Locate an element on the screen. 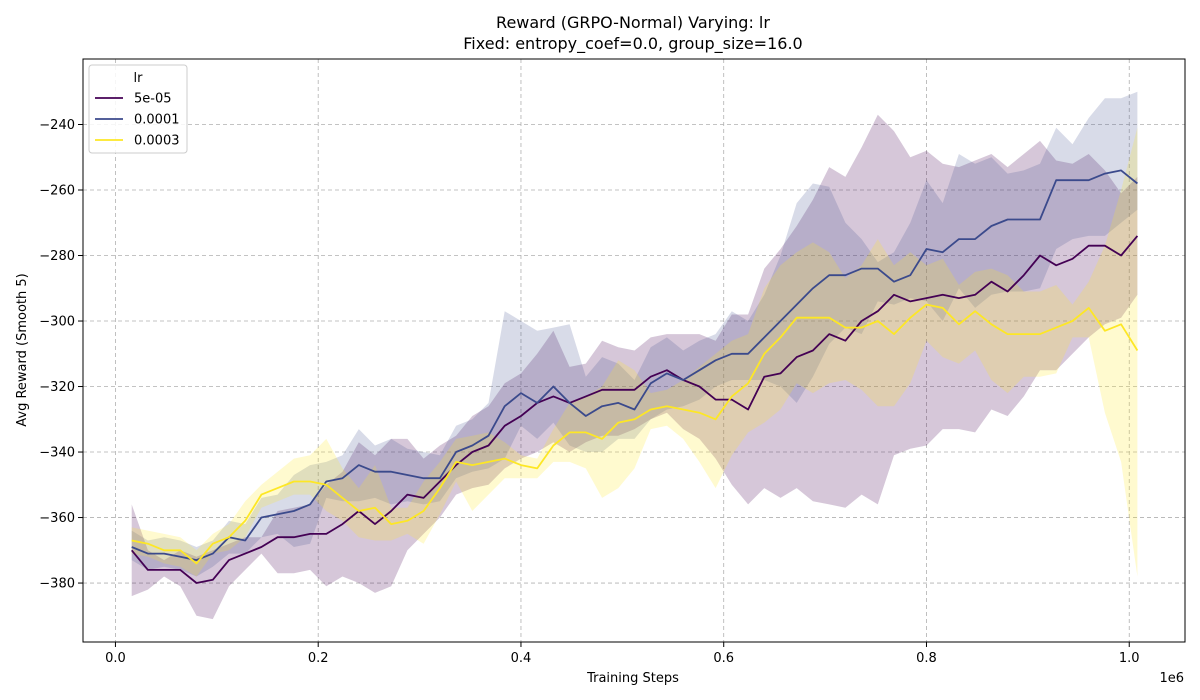 This screenshot has height=700, width=1200. y-axis-ticks: −380 −360 −340 −320 −300 −280 −260 −240 is located at coordinates (61, 355).